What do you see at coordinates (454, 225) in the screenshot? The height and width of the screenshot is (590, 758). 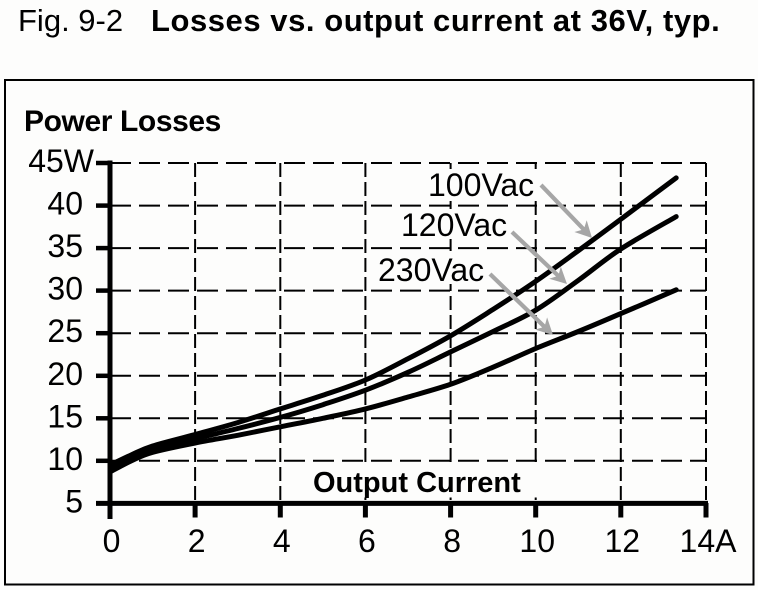 I see `svg-text: 120Vac` at bounding box center [454, 225].